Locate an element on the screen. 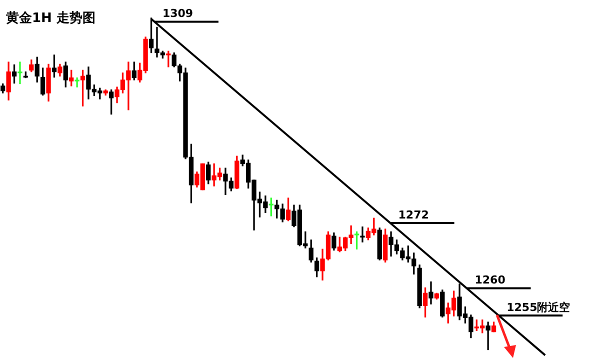 Image resolution: width=604 pixels, height=359 pixels. ref-line-label: 1260 is located at coordinates (490, 280).